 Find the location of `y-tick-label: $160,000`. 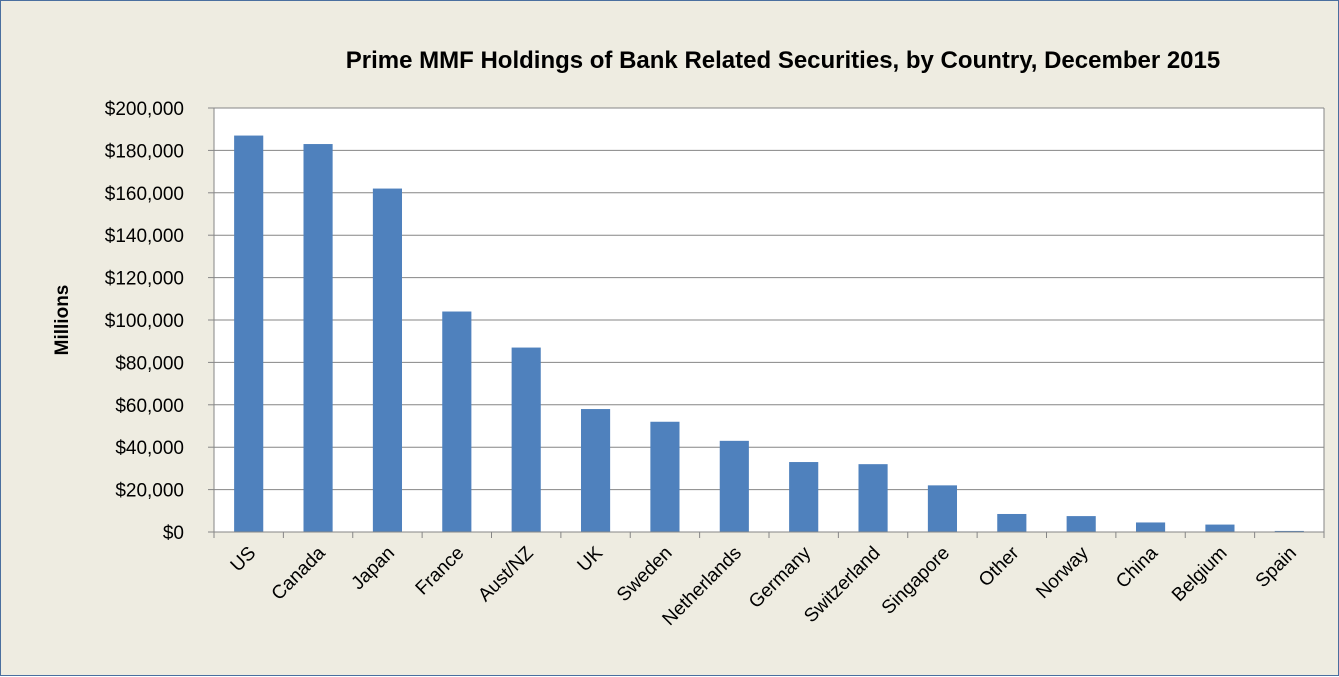

y-tick-label: $160,000 is located at coordinates (144, 194).